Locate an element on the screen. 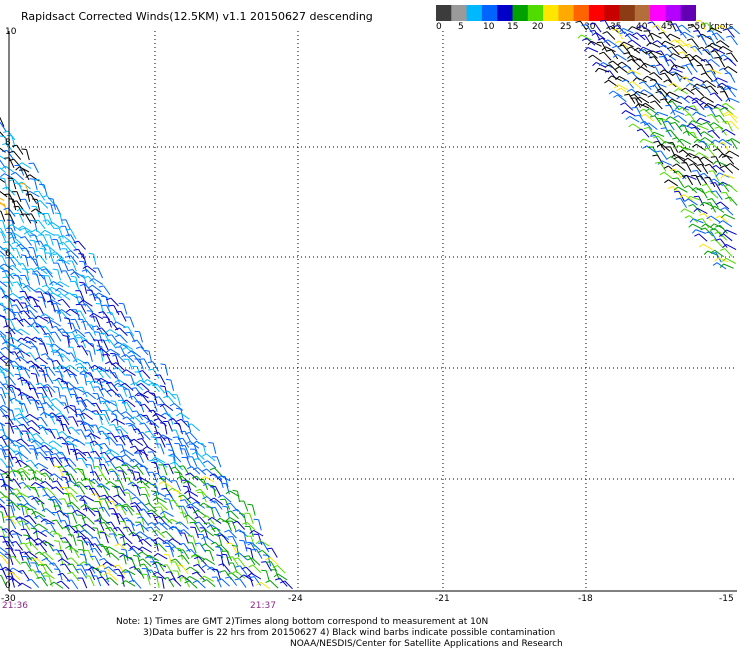 The image size is (740, 650). colorbar-tick-label: 20 is located at coordinates (538, 27).